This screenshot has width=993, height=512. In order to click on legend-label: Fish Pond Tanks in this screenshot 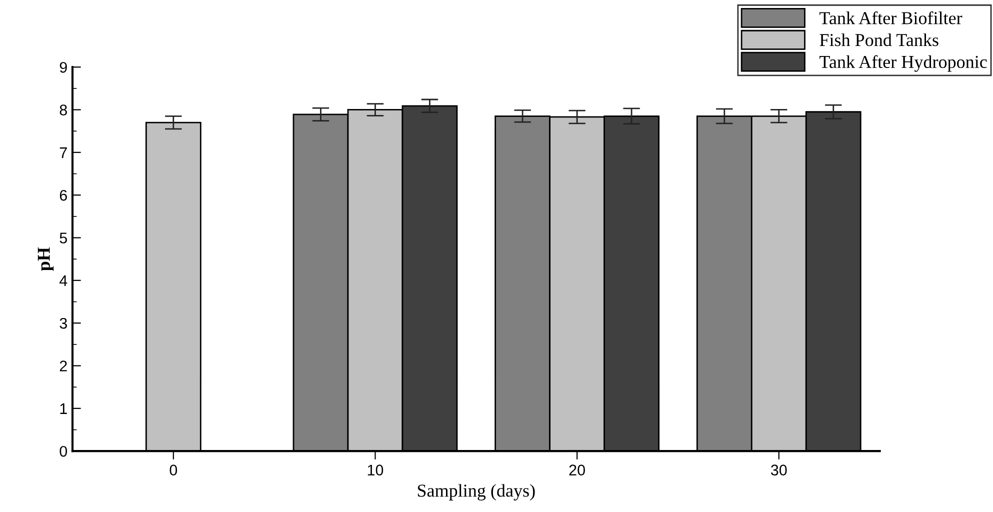, I will do `click(879, 39)`.